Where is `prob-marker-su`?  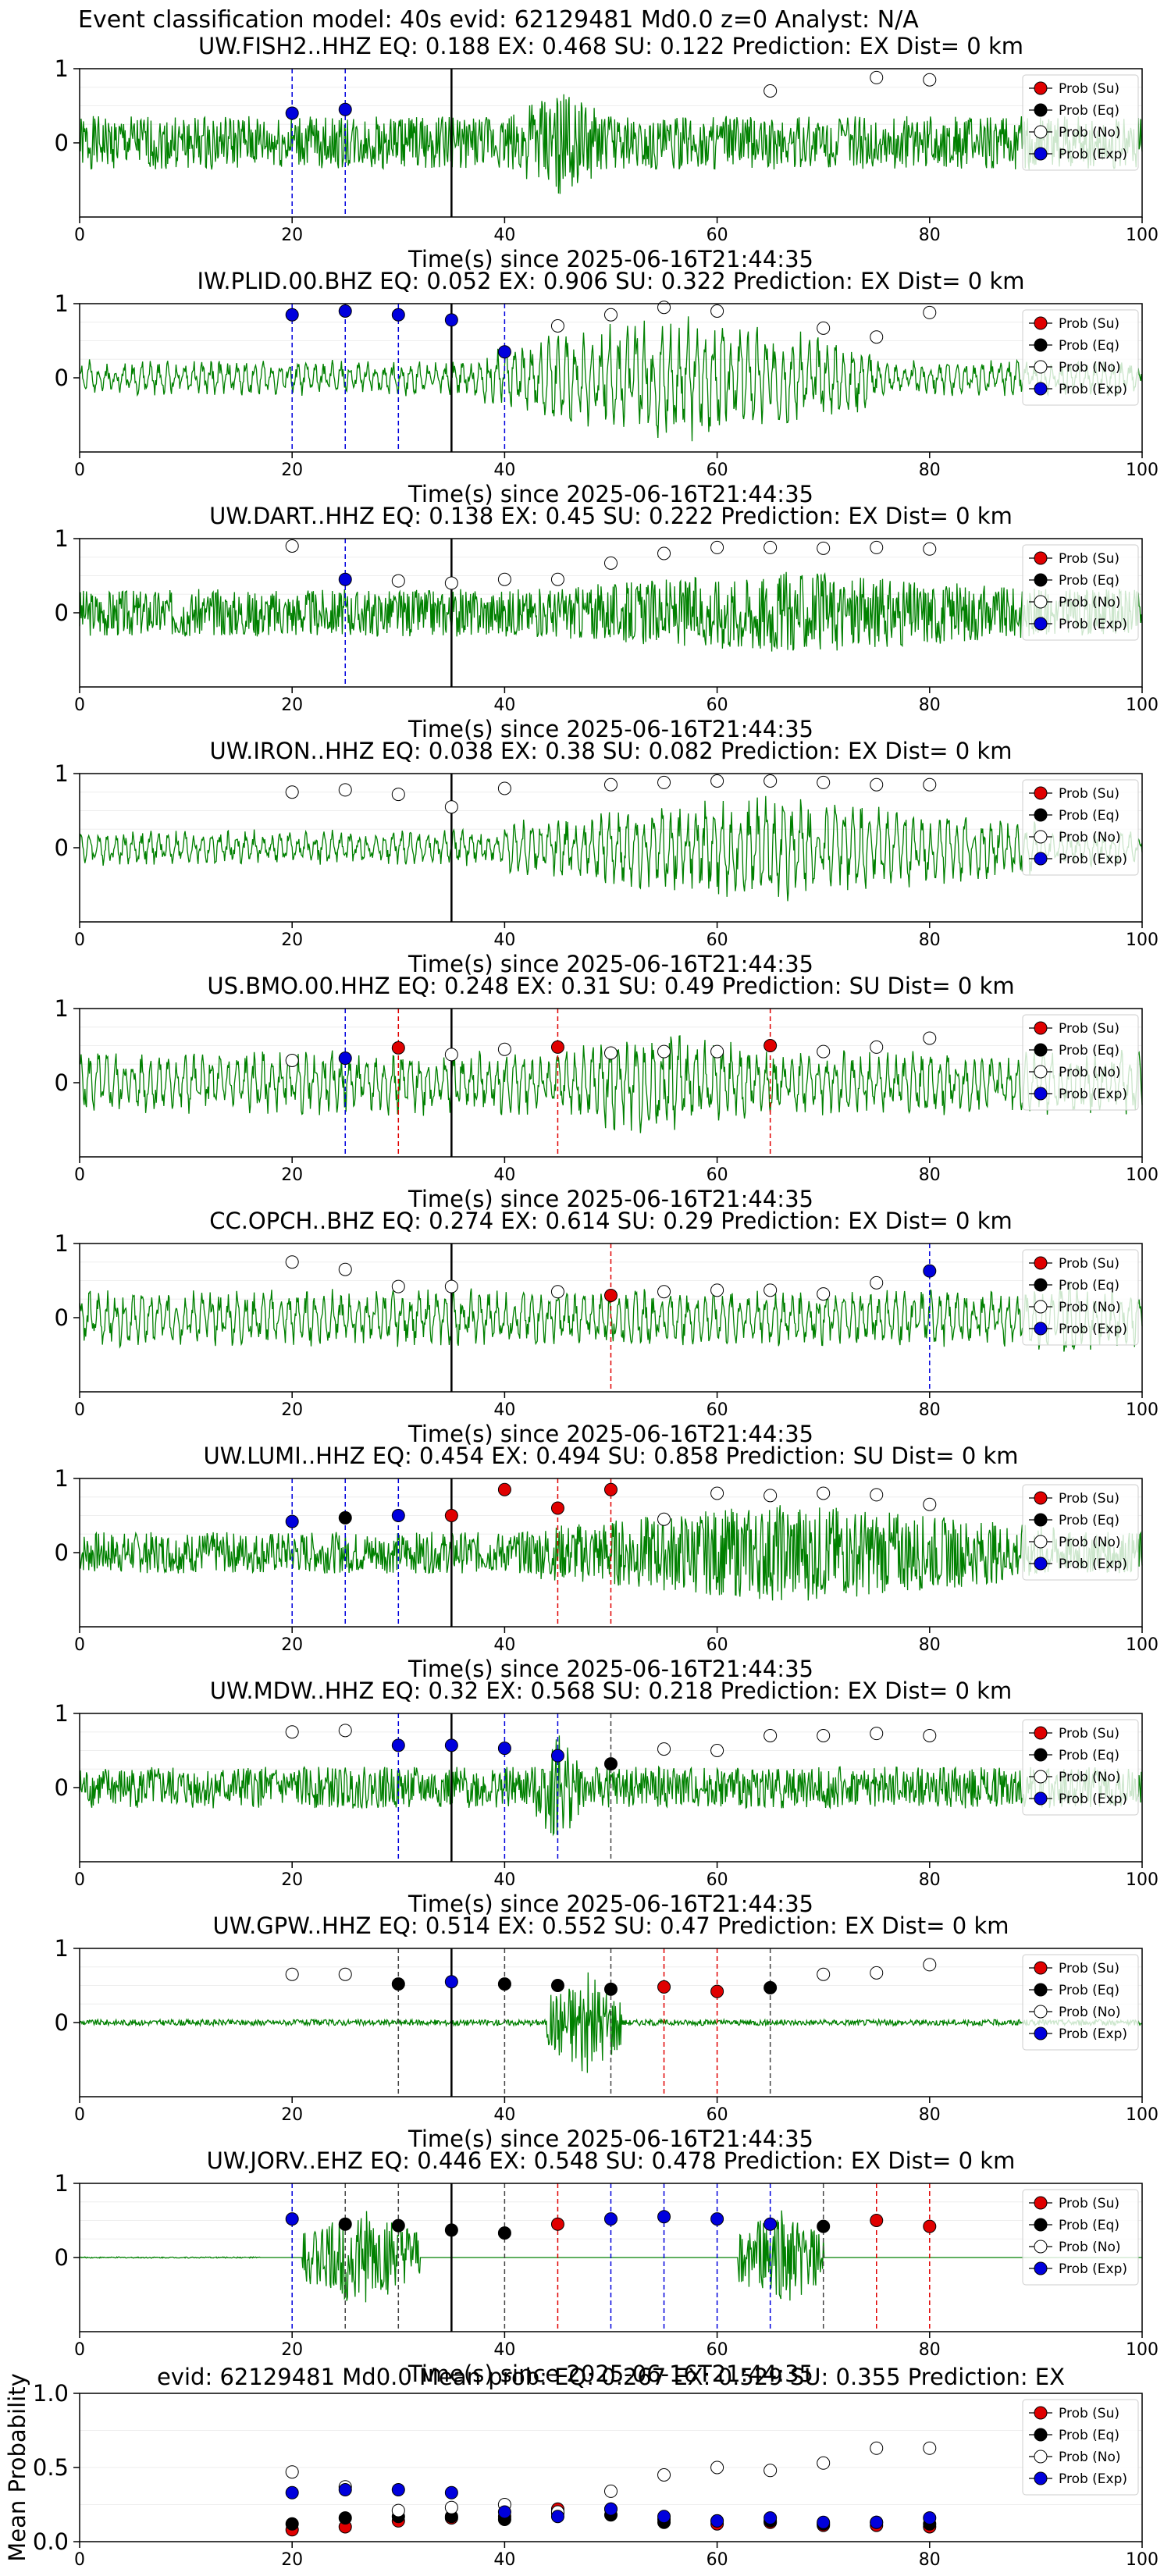 prob-marker-su is located at coordinates (557, 1047).